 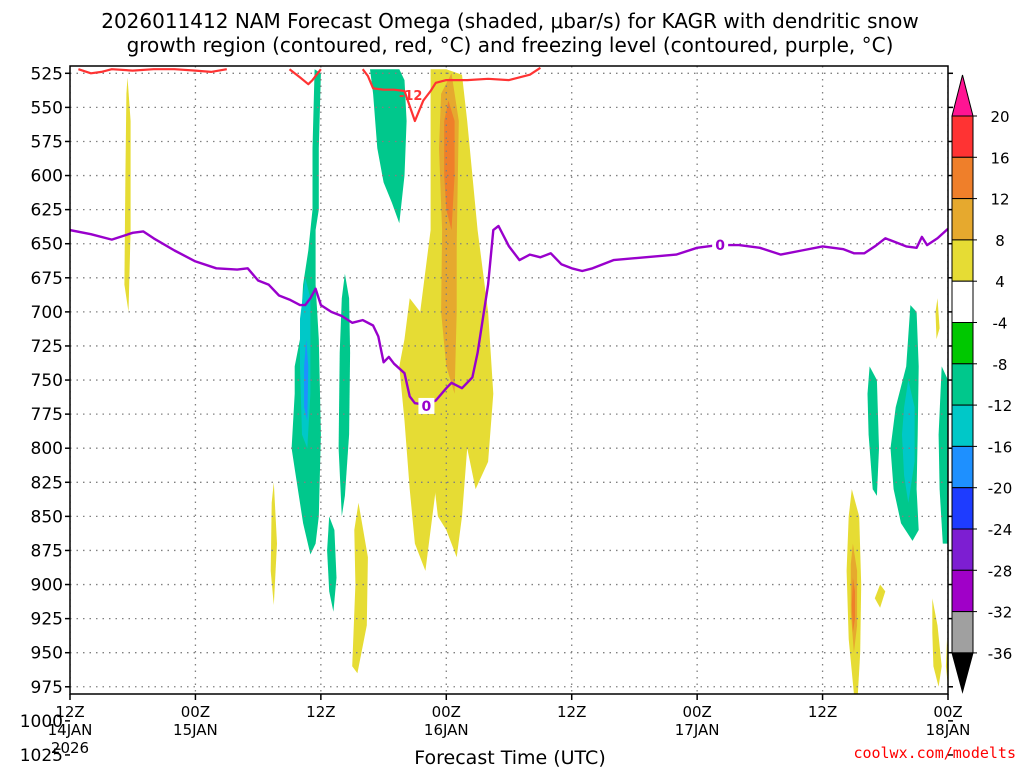 I want to click on credit-text: coolwx.com/modelts, so click(x=934, y=753).